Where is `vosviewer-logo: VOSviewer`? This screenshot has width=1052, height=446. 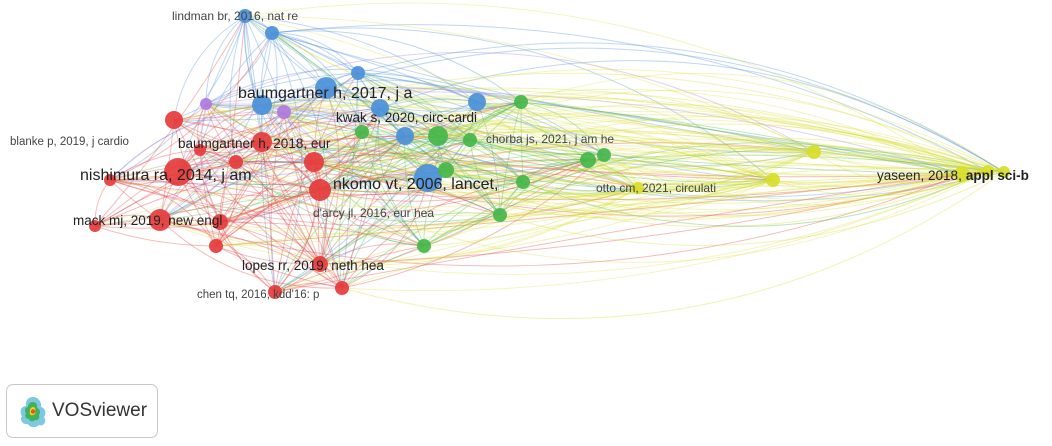
vosviewer-logo: VOSviewer is located at coordinates (82, 411).